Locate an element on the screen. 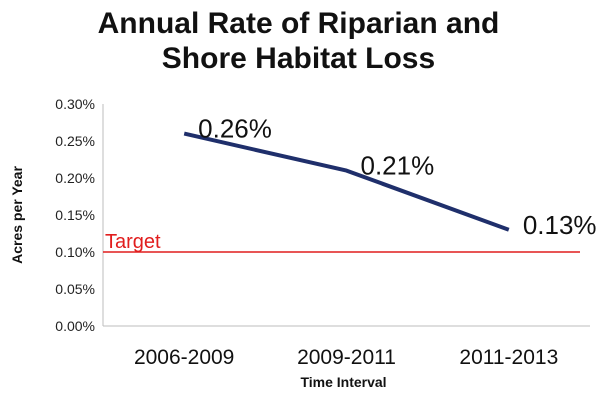 The height and width of the screenshot is (393, 597). target-label: Target is located at coordinates (133, 242).